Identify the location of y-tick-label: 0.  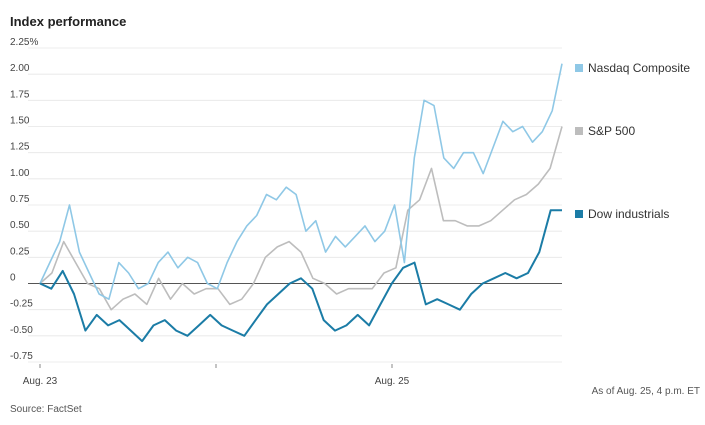
(13, 278).